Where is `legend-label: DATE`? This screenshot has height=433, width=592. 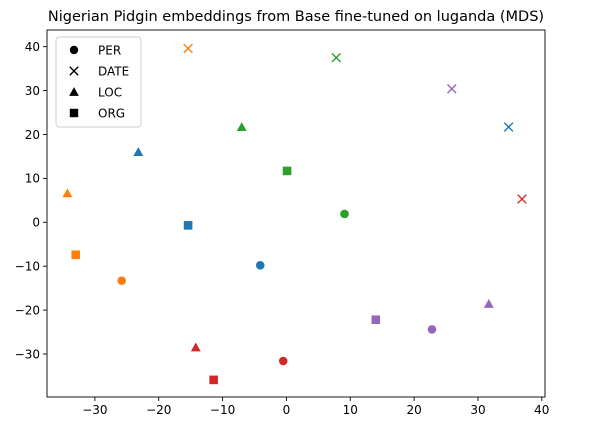 legend-label: DATE is located at coordinates (113, 71).